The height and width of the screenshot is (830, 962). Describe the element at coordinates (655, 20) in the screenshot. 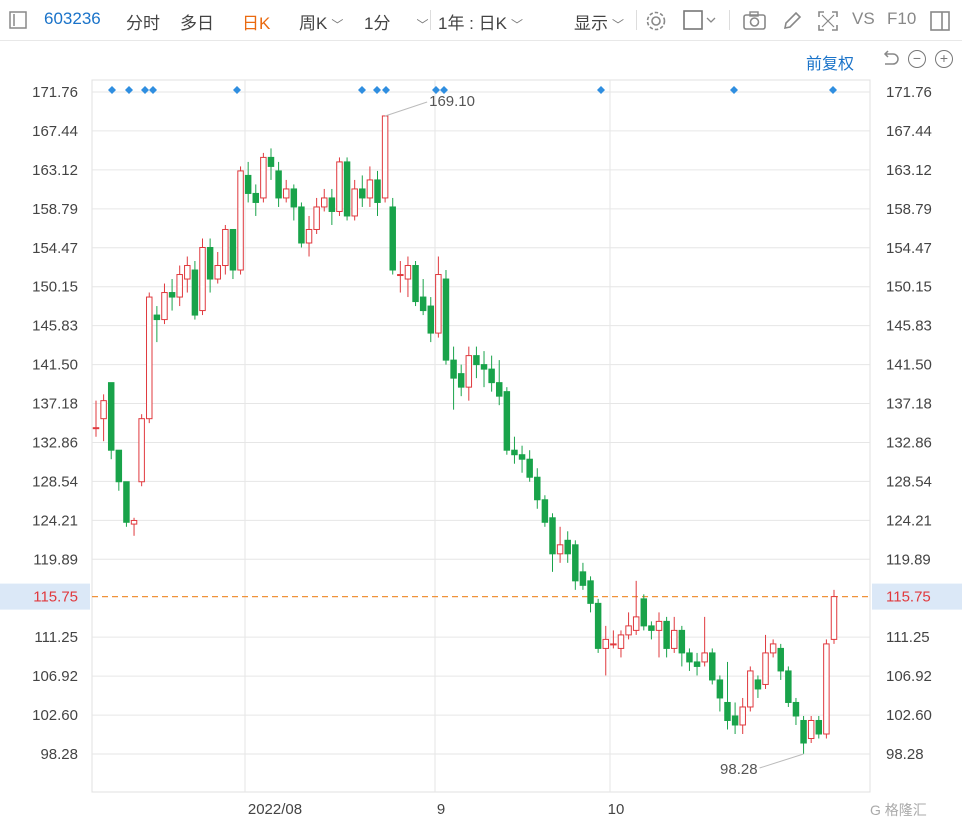

I see `settings-gear-icon` at that location.